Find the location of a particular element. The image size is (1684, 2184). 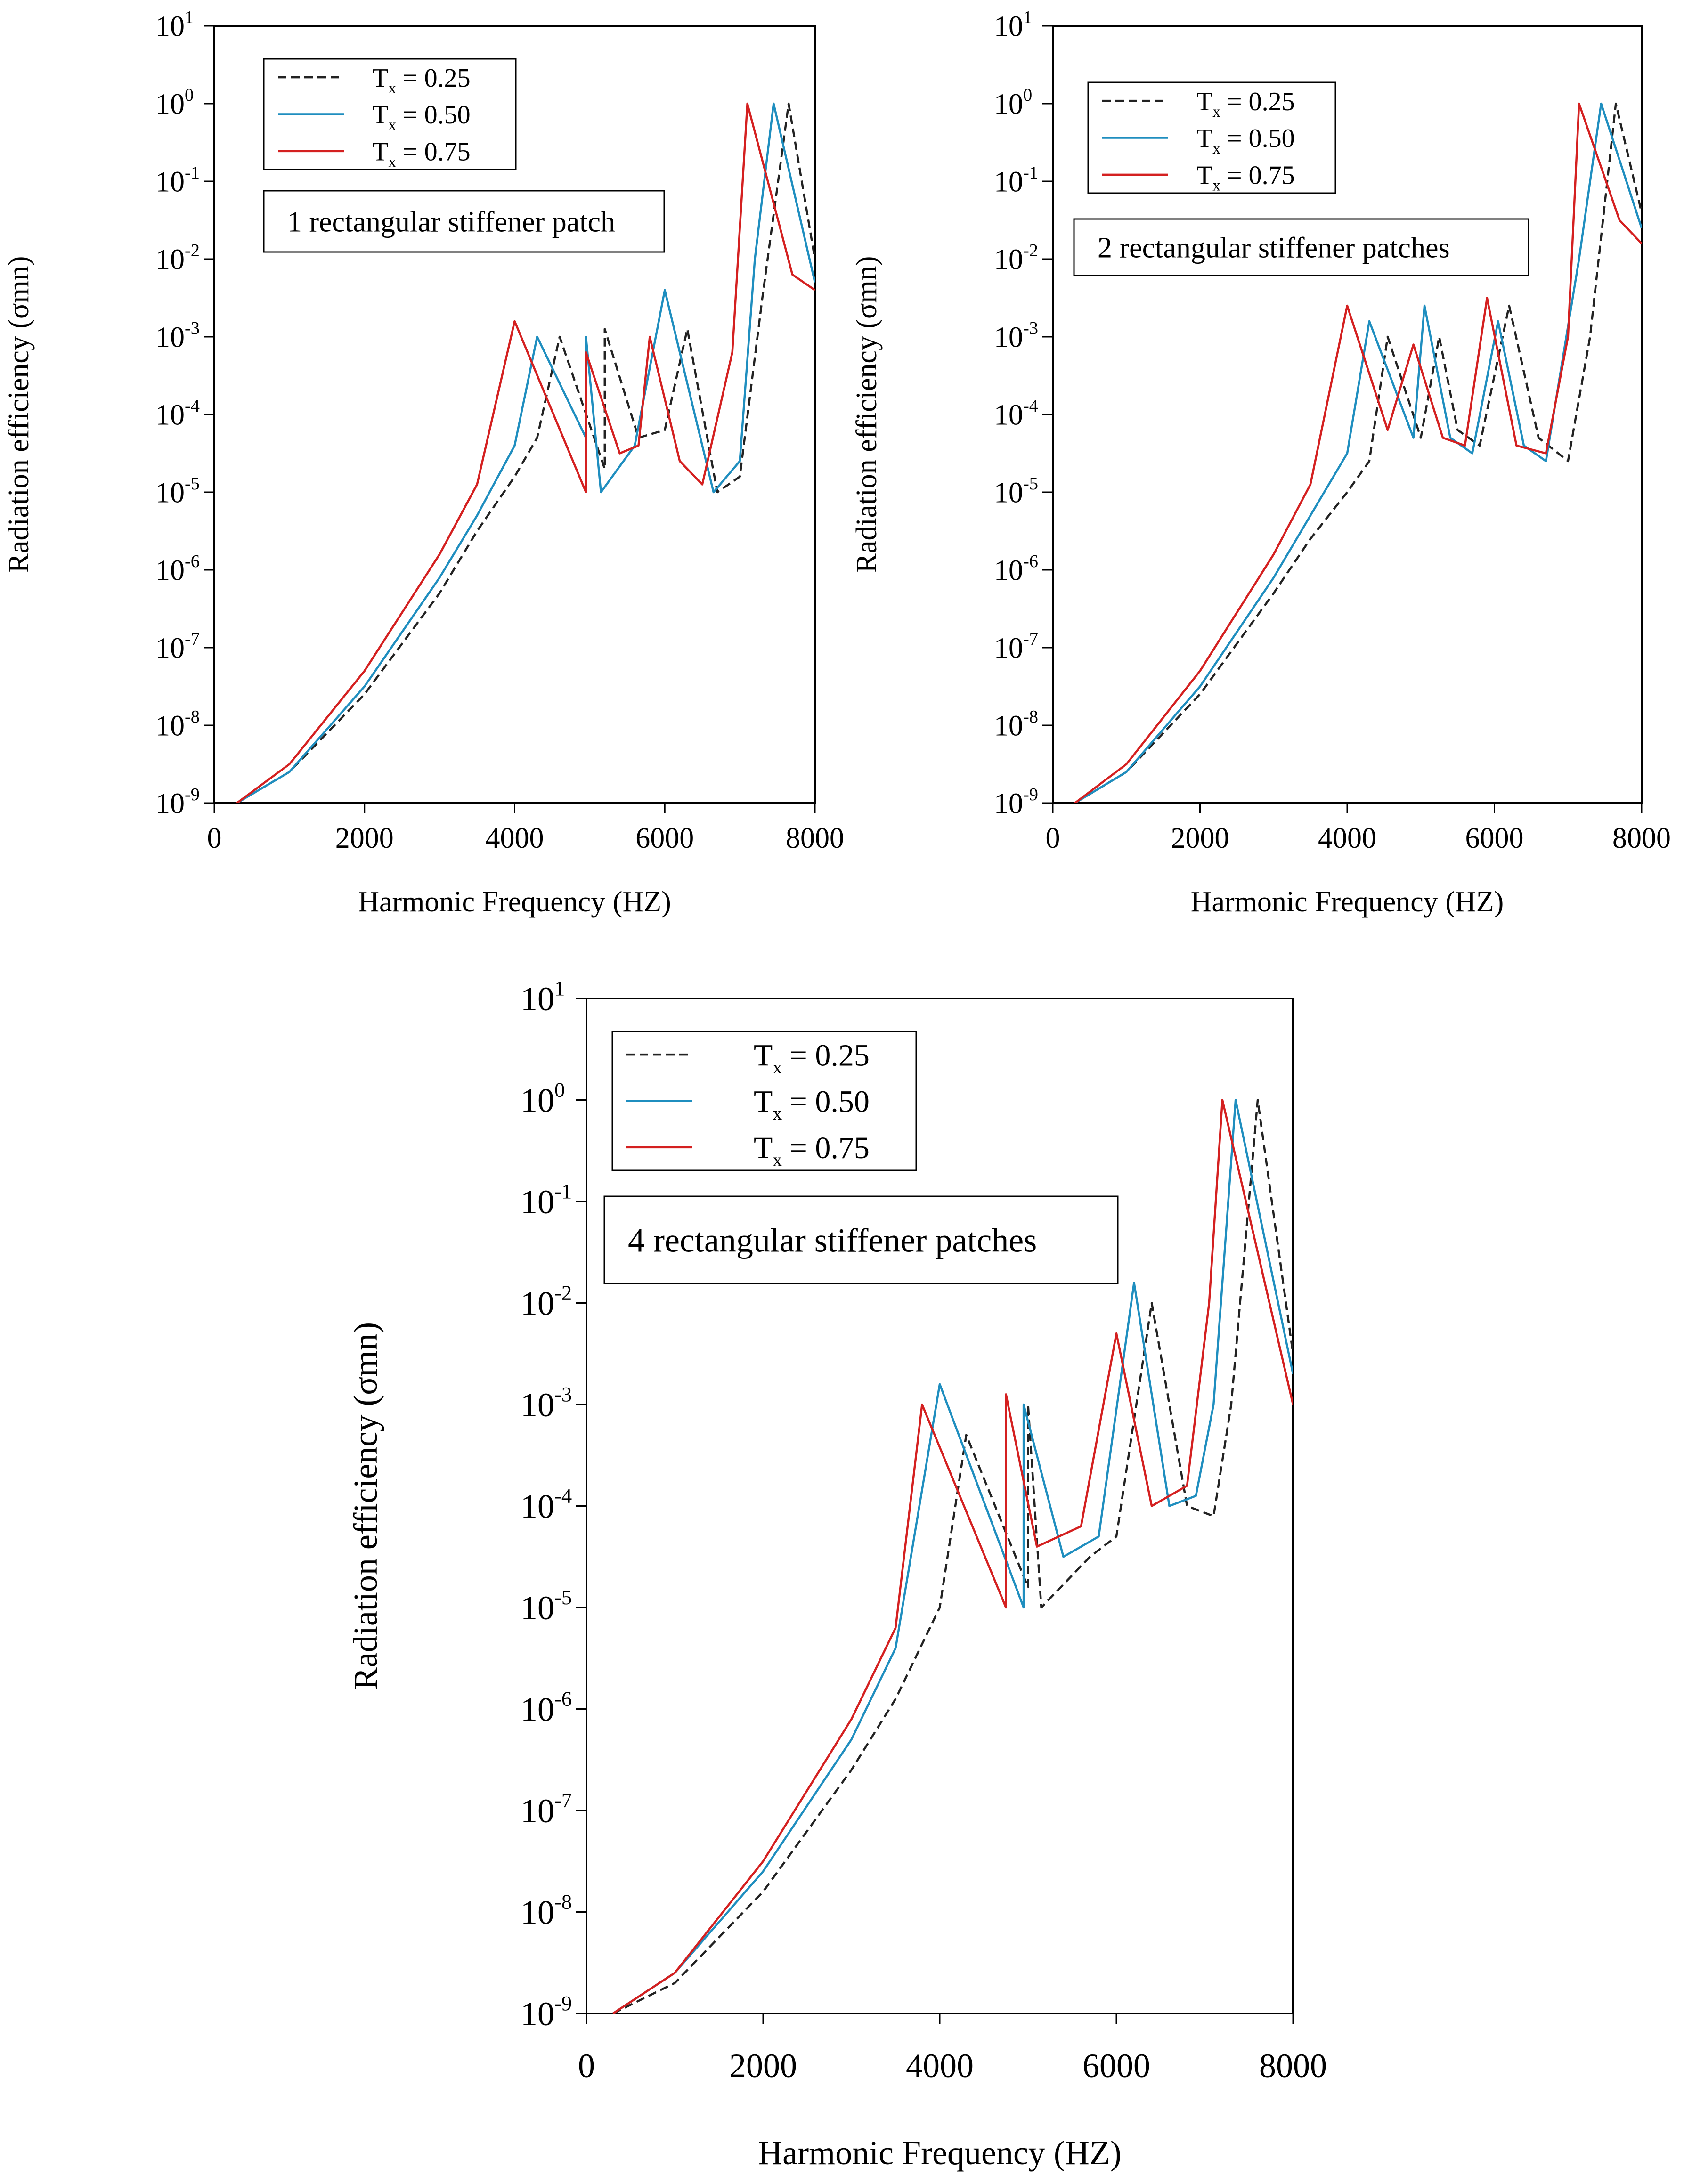

annotation-label: 4 rectangular stiffener patches is located at coordinates (833, 1240).